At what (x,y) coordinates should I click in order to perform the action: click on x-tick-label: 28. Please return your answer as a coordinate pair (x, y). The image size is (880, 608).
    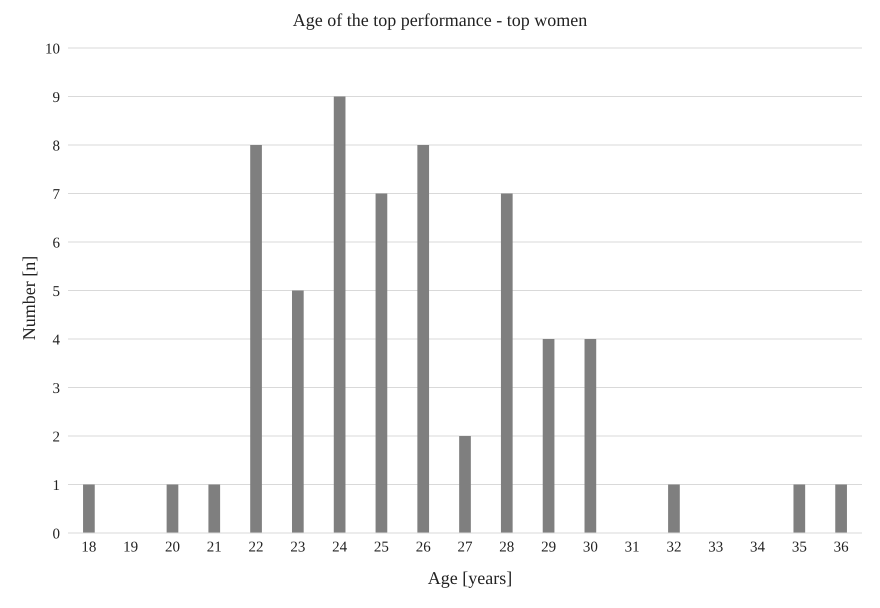
    Looking at the image, I should click on (506, 548).